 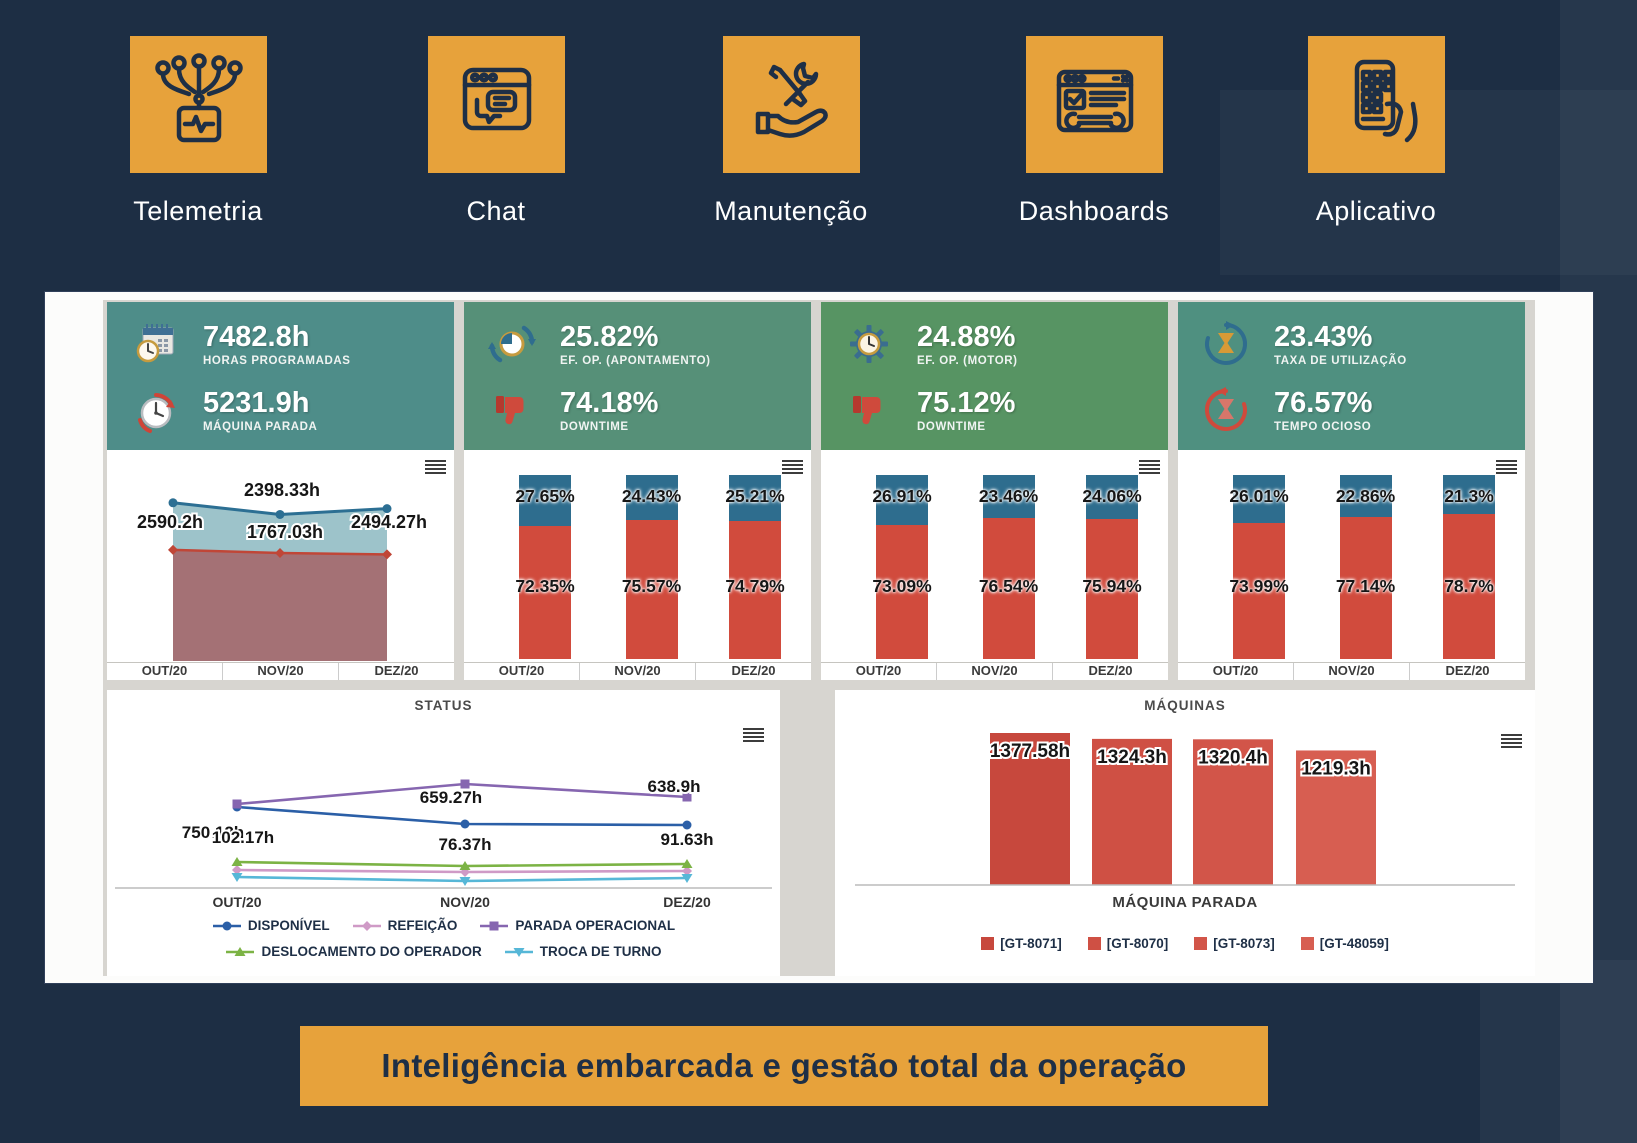 What do you see at coordinates (1344, 943) in the screenshot?
I see `legend-item-gt48059: [GT-48059]` at bounding box center [1344, 943].